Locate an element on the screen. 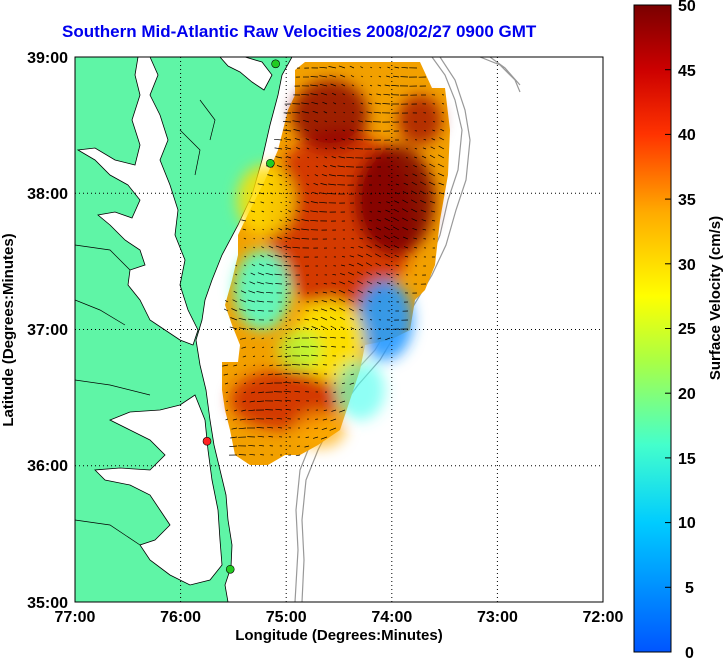  river-lines is located at coordinates (145, 322).